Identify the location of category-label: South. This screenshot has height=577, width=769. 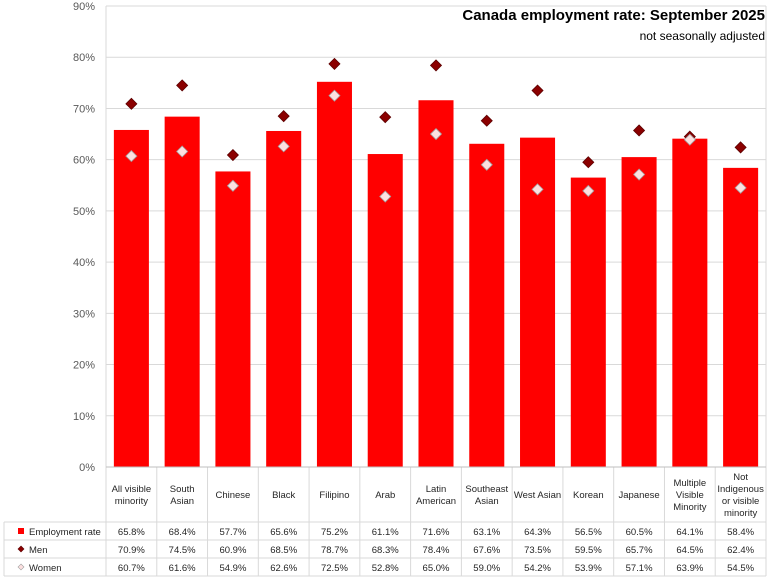
(182, 489).